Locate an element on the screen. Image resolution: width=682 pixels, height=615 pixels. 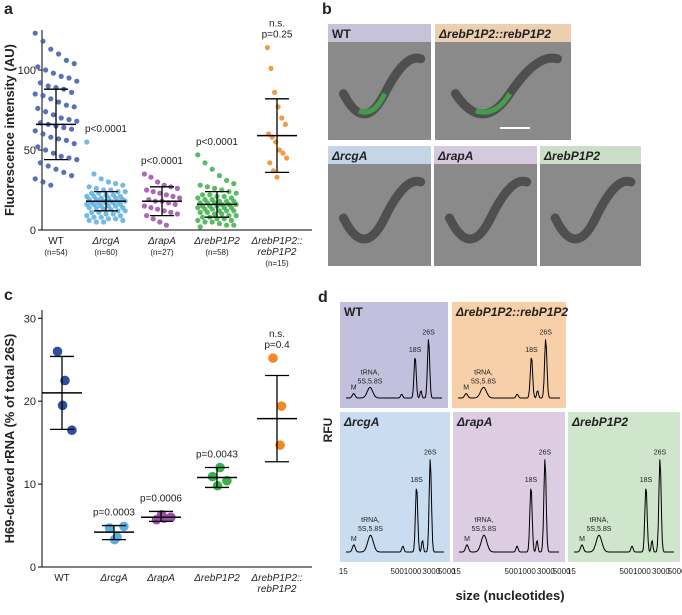
x-tick-label: ΔrapA is located at coordinates (161, 241).